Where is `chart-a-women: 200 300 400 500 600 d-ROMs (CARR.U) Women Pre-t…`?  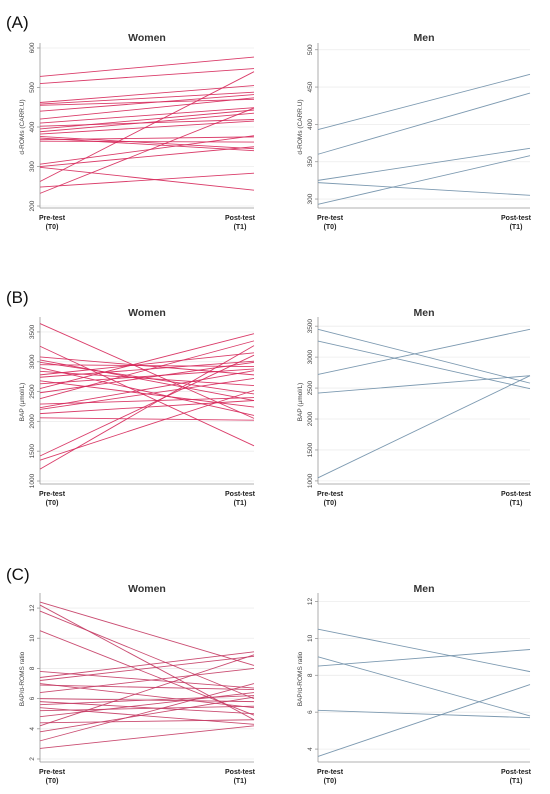
chart-a-women: 200 300 400 500 600 d-ROMs (CARR.U) Women Pre-t… is located at coordinates (137, 131).